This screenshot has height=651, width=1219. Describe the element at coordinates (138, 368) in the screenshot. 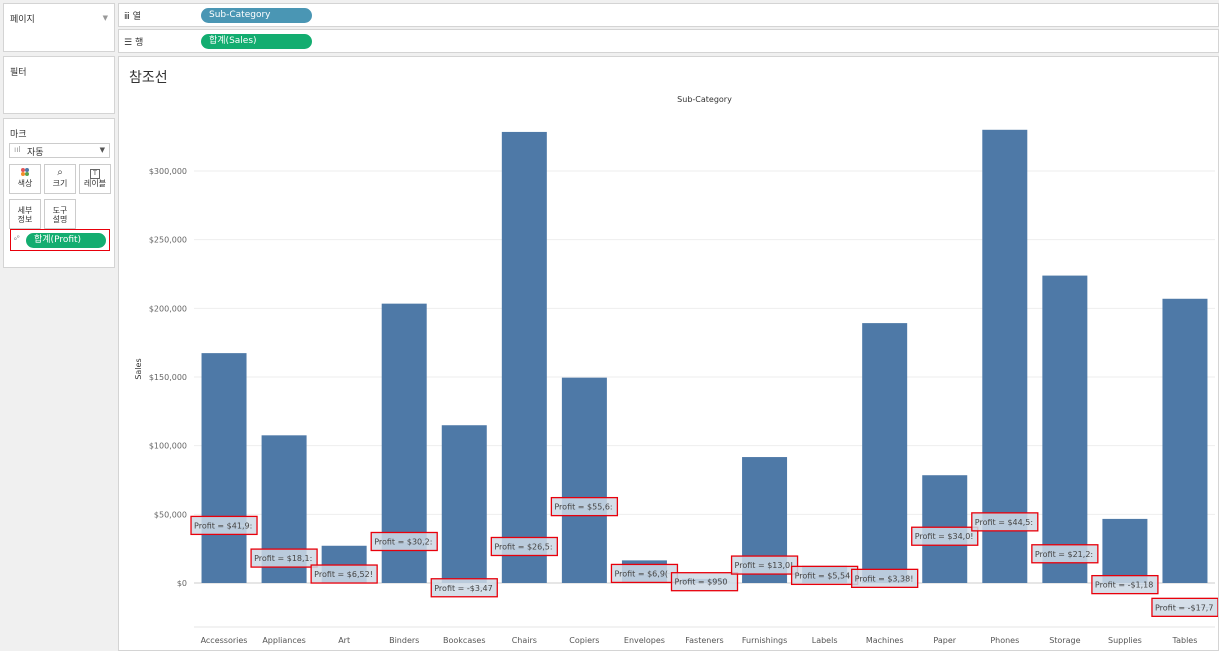

I see `y-axis-label: Sales` at that location.